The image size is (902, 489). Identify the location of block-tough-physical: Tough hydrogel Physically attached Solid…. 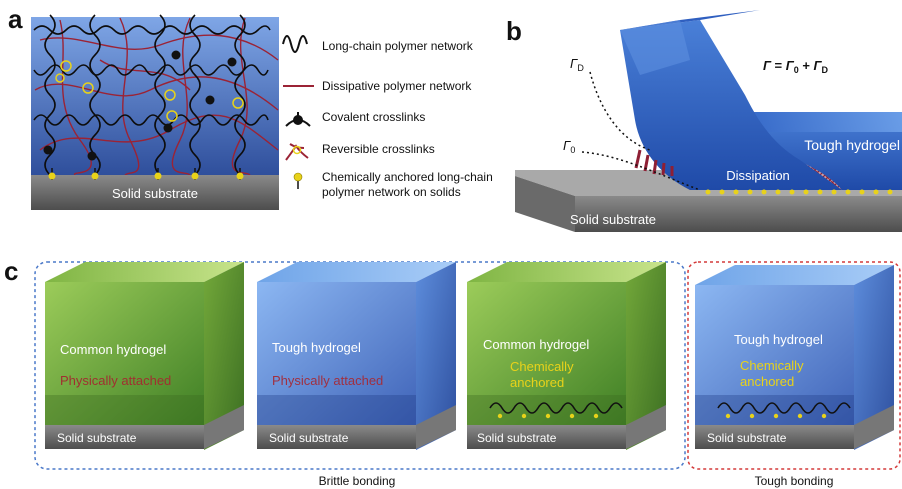
(356, 356).